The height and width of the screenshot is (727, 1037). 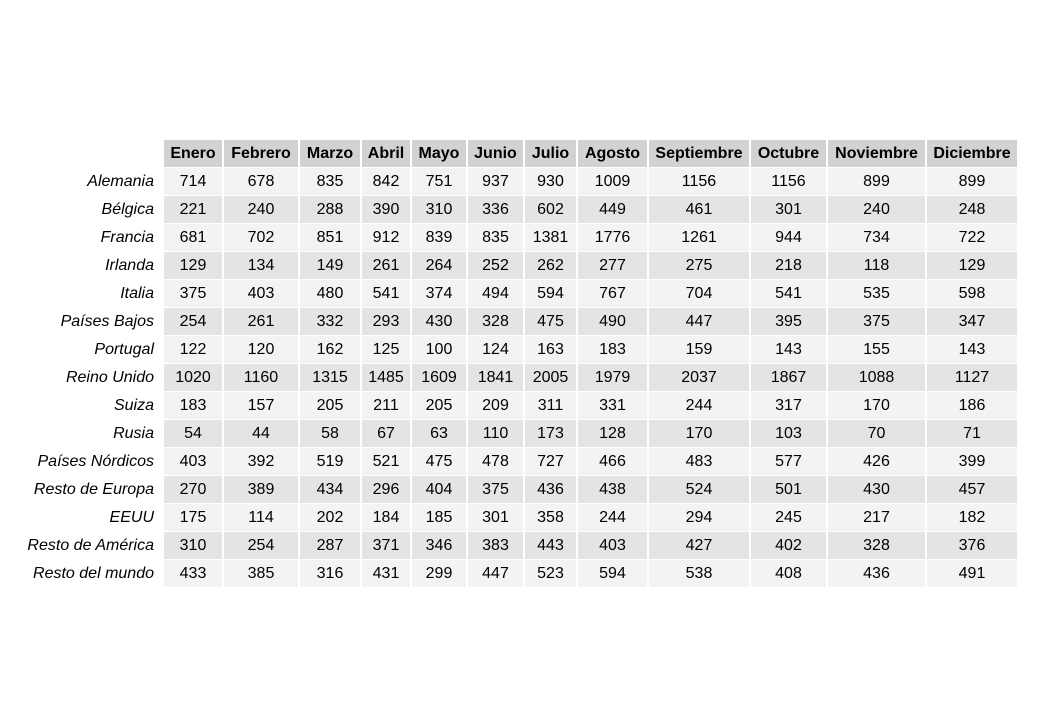 I want to click on table-cell: 390, so click(x=387, y=210).